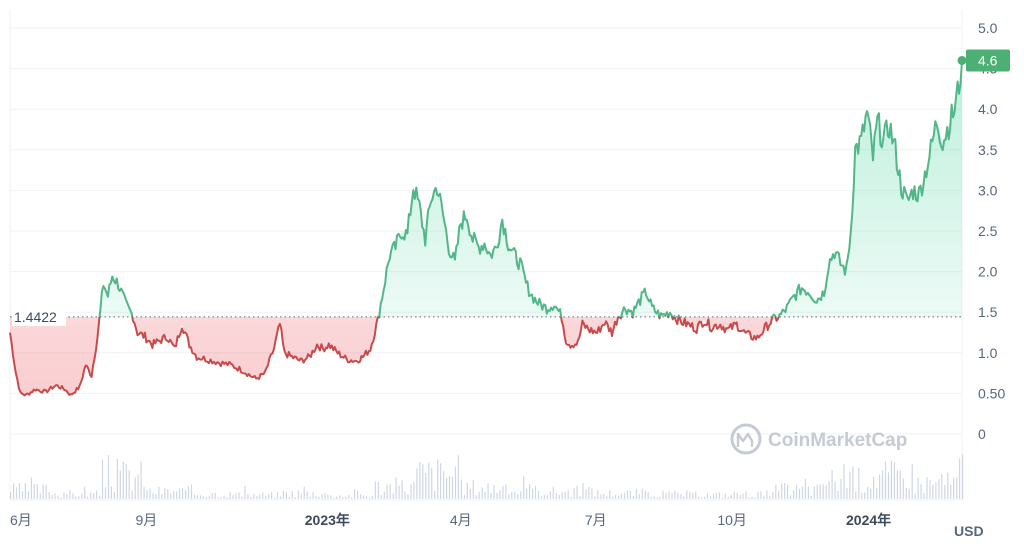 This screenshot has height=547, width=1024. What do you see at coordinates (746, 439) in the screenshot?
I see `coinmarketcap-icon` at bounding box center [746, 439].